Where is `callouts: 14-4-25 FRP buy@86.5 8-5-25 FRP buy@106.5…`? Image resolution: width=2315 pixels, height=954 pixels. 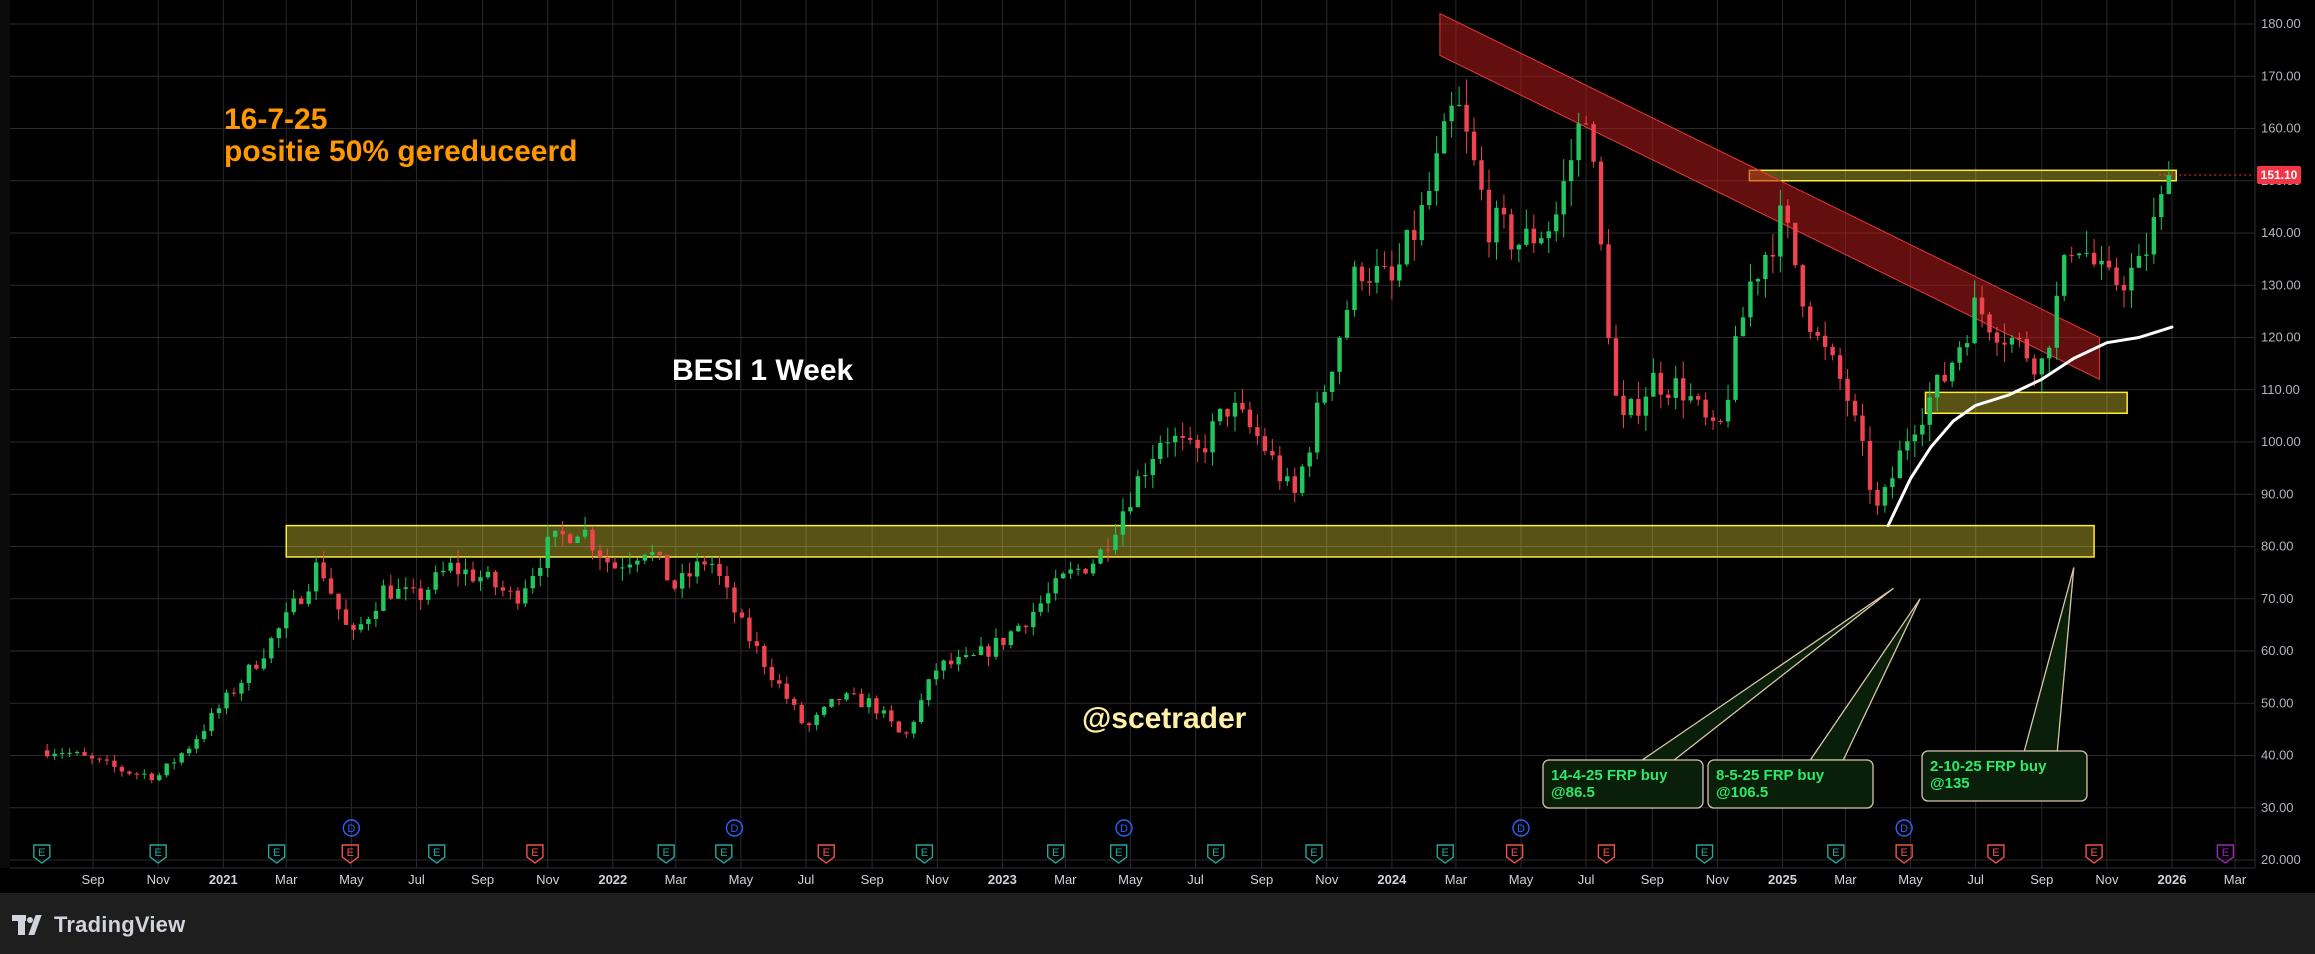 callouts: 14-4-25 FRP buy@86.5 8-5-25 FRP buy@106.5… is located at coordinates (1815, 688).